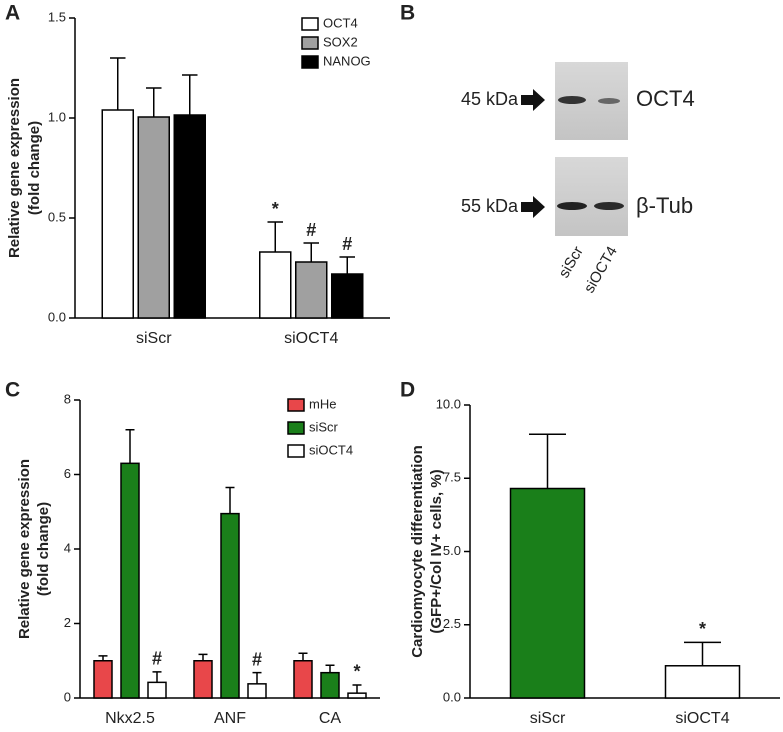  Describe the element at coordinates (448, 403) in the screenshot. I see `y-tick-label: 10.0` at that location.